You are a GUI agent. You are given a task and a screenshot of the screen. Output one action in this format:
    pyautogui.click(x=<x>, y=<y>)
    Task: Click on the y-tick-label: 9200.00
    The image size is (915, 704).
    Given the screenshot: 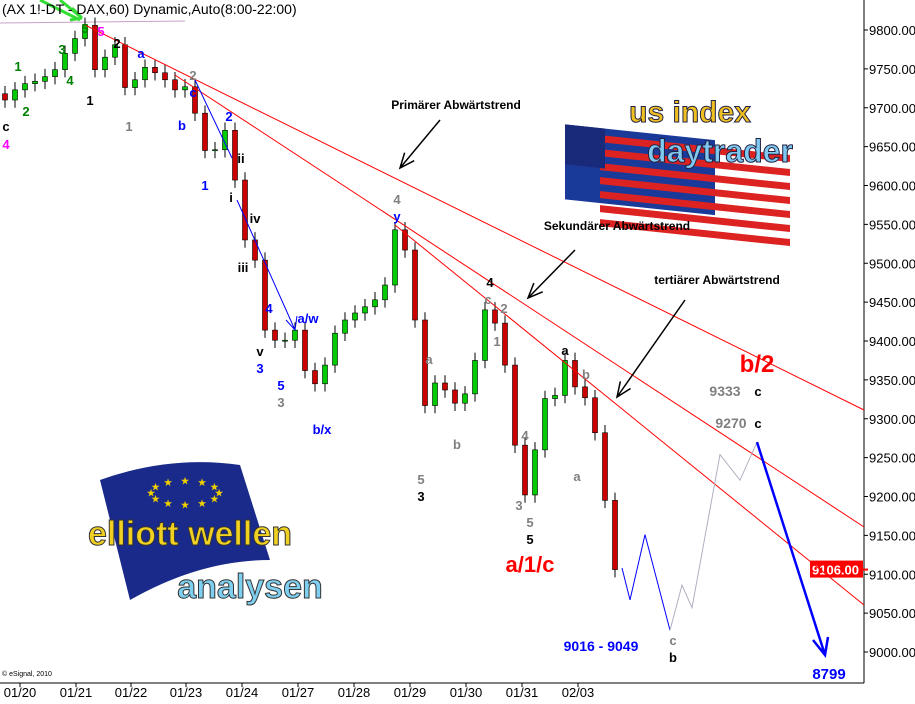 What is the action you would take?
    pyautogui.click(x=892, y=497)
    